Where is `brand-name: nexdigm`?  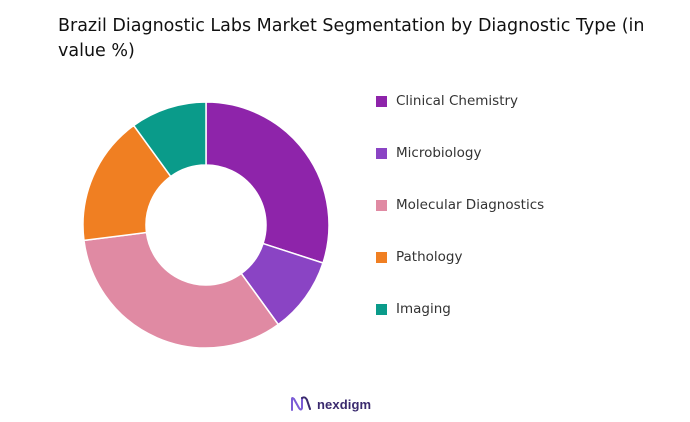
brand-name: nexdigm is located at coordinates (344, 404).